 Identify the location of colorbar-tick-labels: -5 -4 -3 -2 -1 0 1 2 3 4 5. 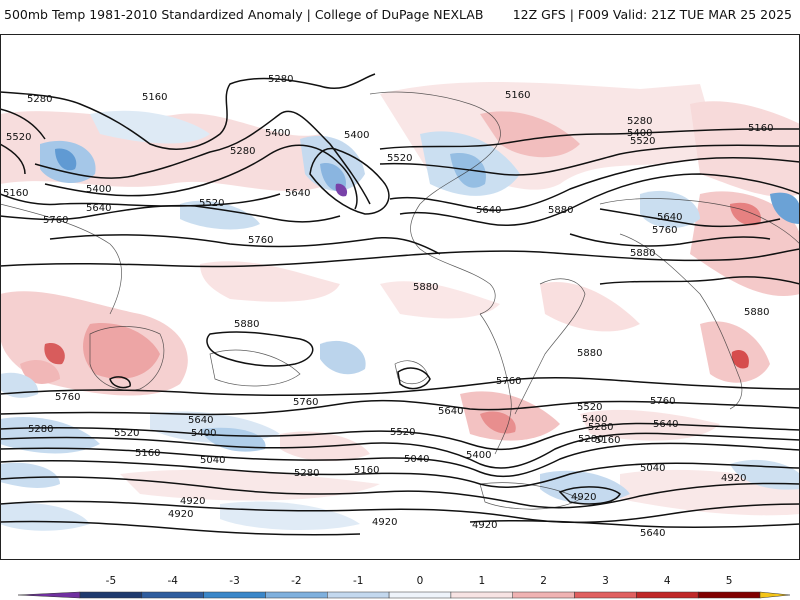
(419, 581).